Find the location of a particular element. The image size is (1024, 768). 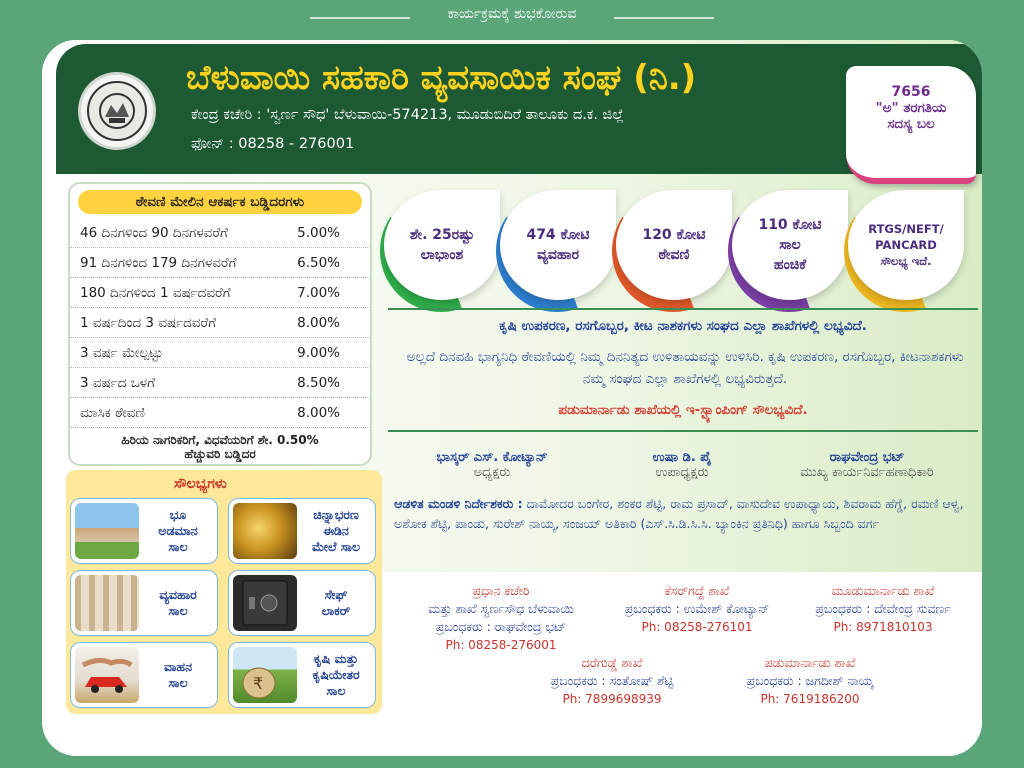

branch-phone: Ph: 8971810103 is located at coordinates (883, 627).